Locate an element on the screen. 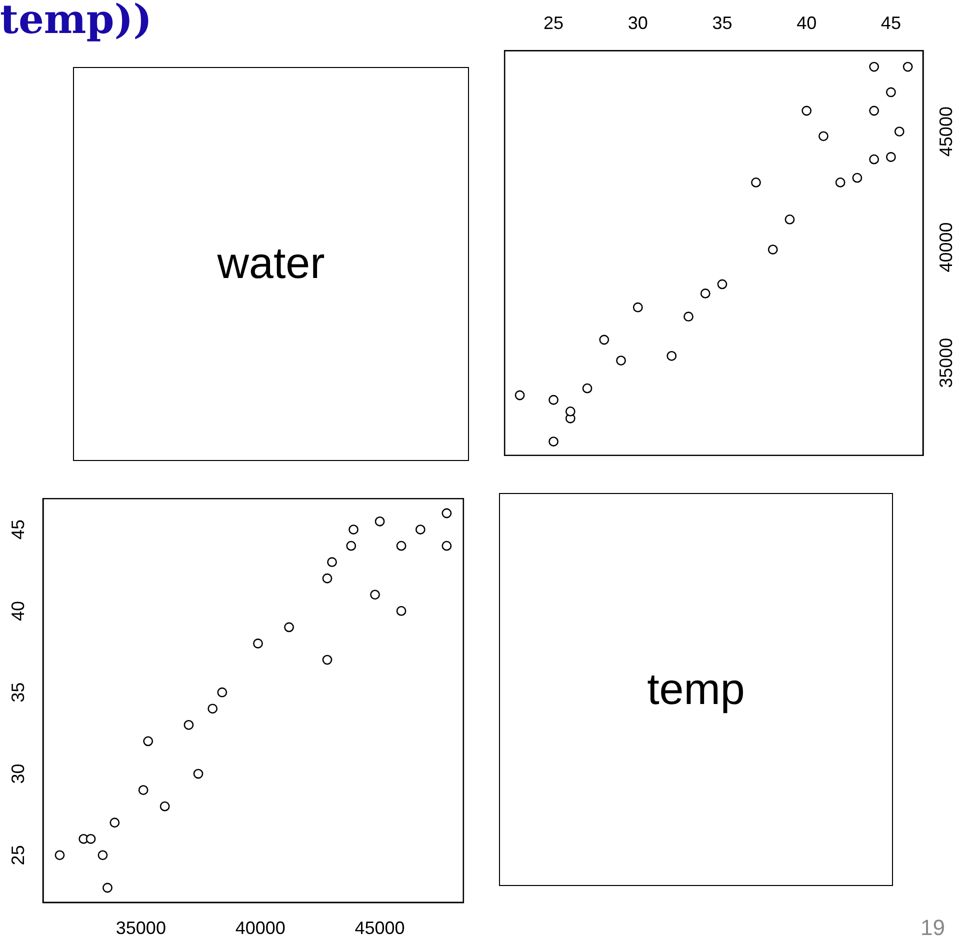  text: temp is located at coordinates (696, 689).